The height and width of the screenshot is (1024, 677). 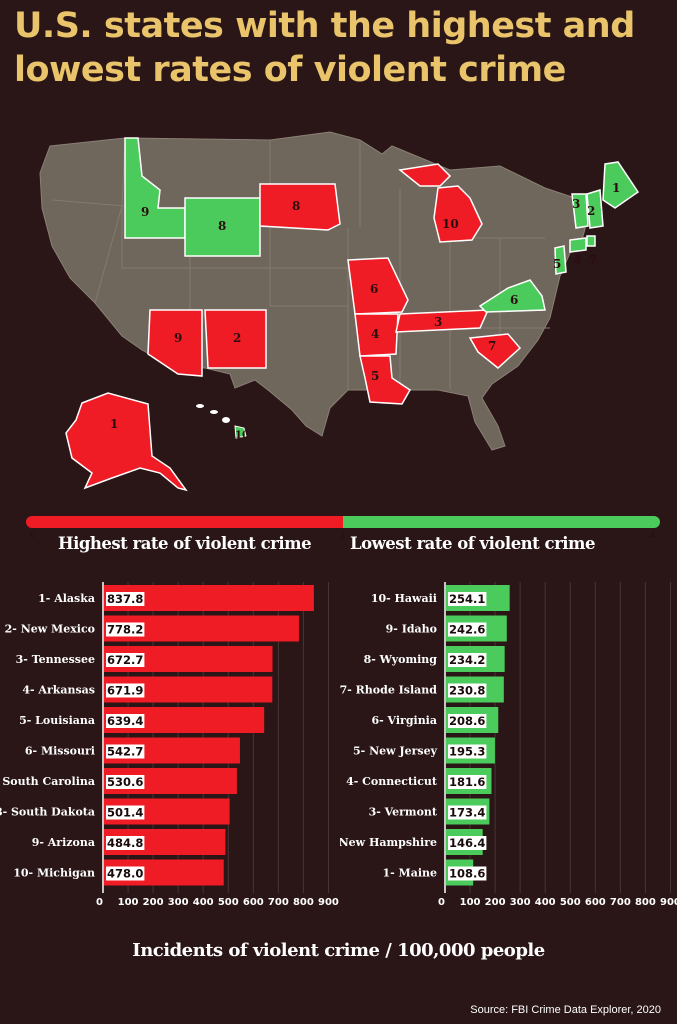 What do you see at coordinates (595, 902) in the screenshot?
I see `x-tick-label: 600` at bounding box center [595, 902].